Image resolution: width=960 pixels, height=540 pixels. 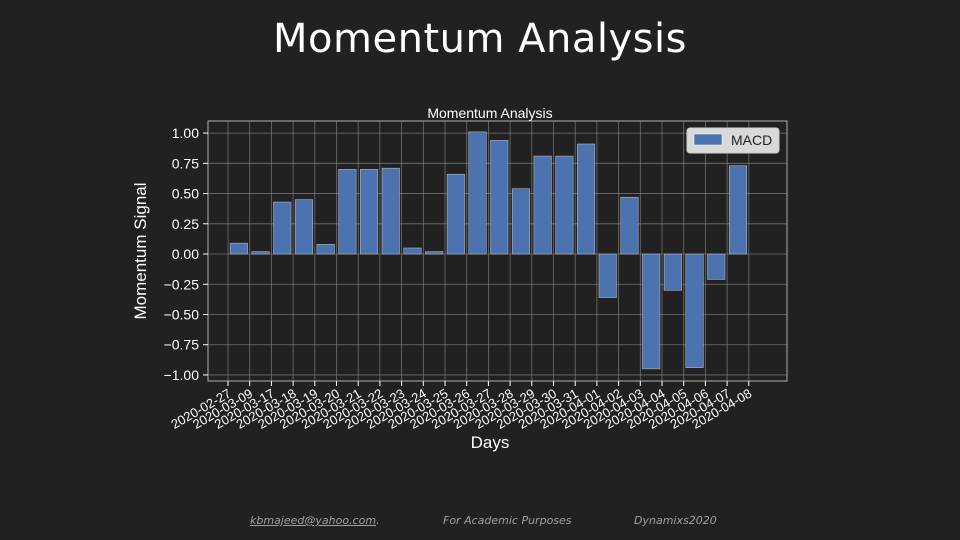 What do you see at coordinates (708, 139) in the screenshot?
I see `legend-swatch-macd` at bounding box center [708, 139].